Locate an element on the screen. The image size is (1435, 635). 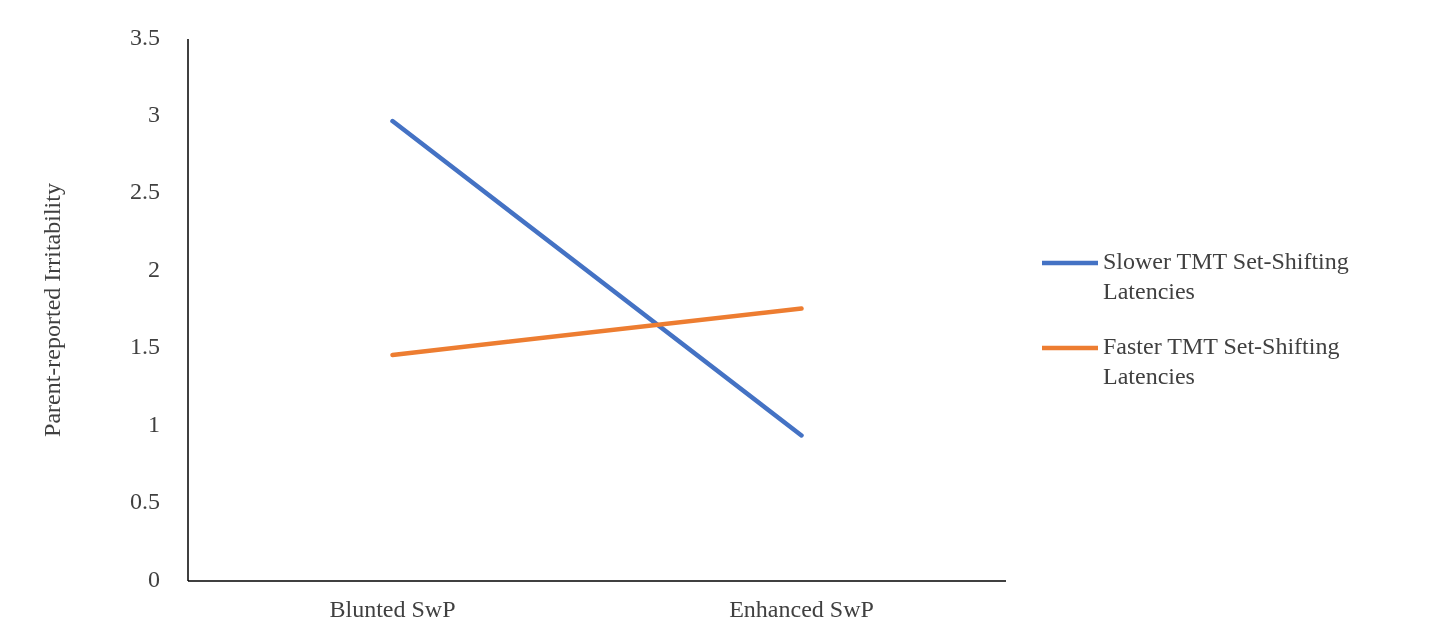
y-tick-label: 2 is located at coordinates (154, 268).